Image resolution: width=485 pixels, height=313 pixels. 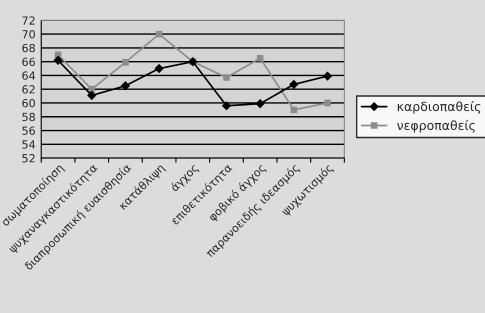 I want to click on y-tick-label: 64, so click(x=29, y=75).